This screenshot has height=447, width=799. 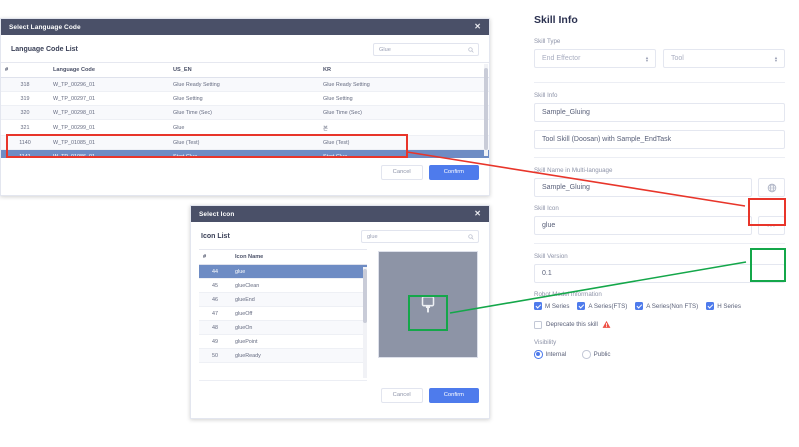 I want to click on row-code: W_TP_01085_01, so click(x=109, y=142).